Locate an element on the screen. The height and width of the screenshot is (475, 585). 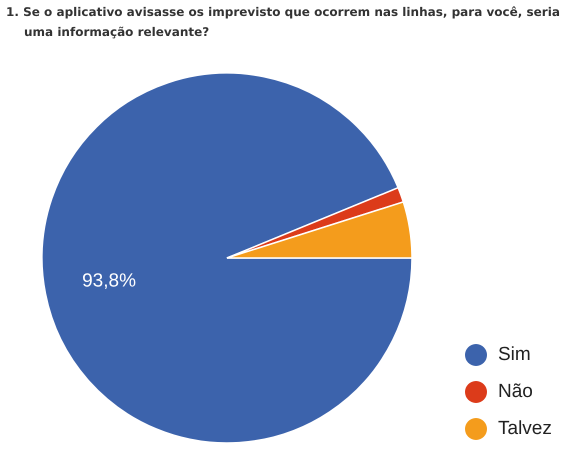
chart-title: 1. Se o aplicativo avisasse os imprevisto que ocorrem nas linhas, para você, seria uma informação relevante? is located at coordinates (283, 22).